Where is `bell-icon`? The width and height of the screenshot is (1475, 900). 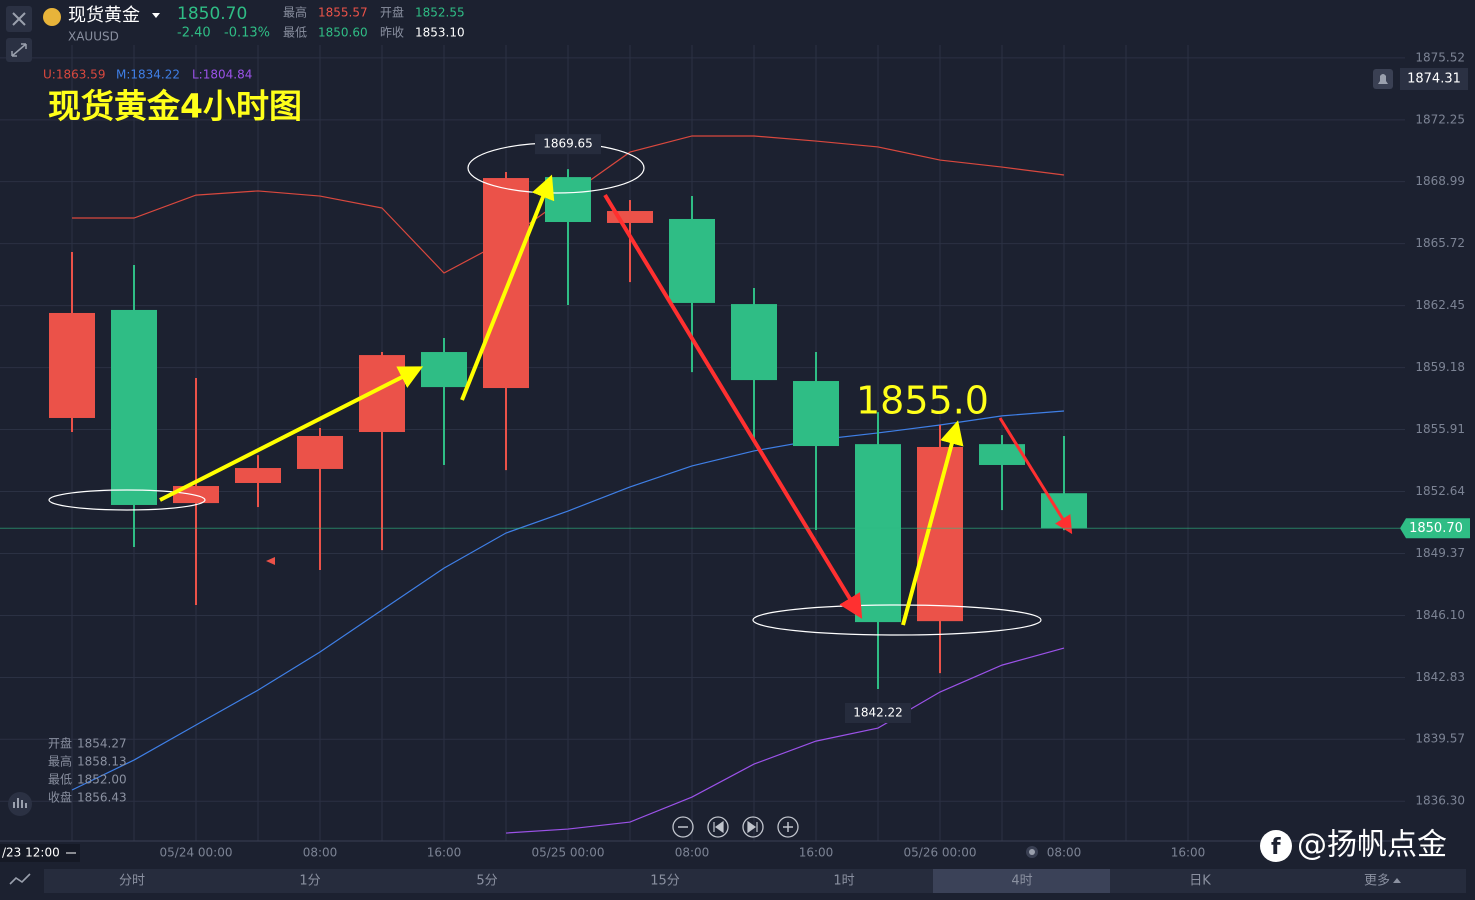
bell-icon is located at coordinates (1383, 79).